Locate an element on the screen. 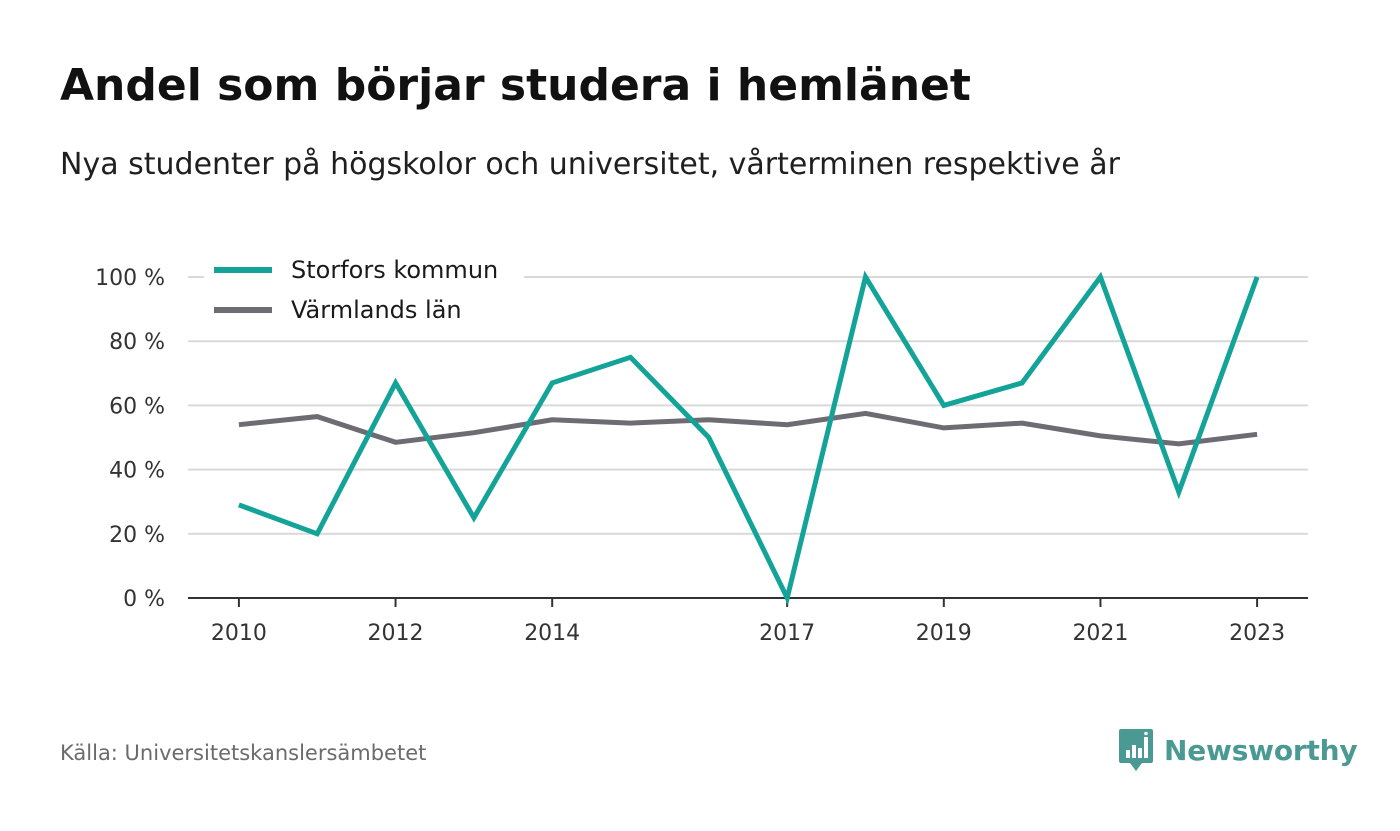 The width and height of the screenshot is (1400, 831). brand-name: Newsworthy is located at coordinates (1261, 750).